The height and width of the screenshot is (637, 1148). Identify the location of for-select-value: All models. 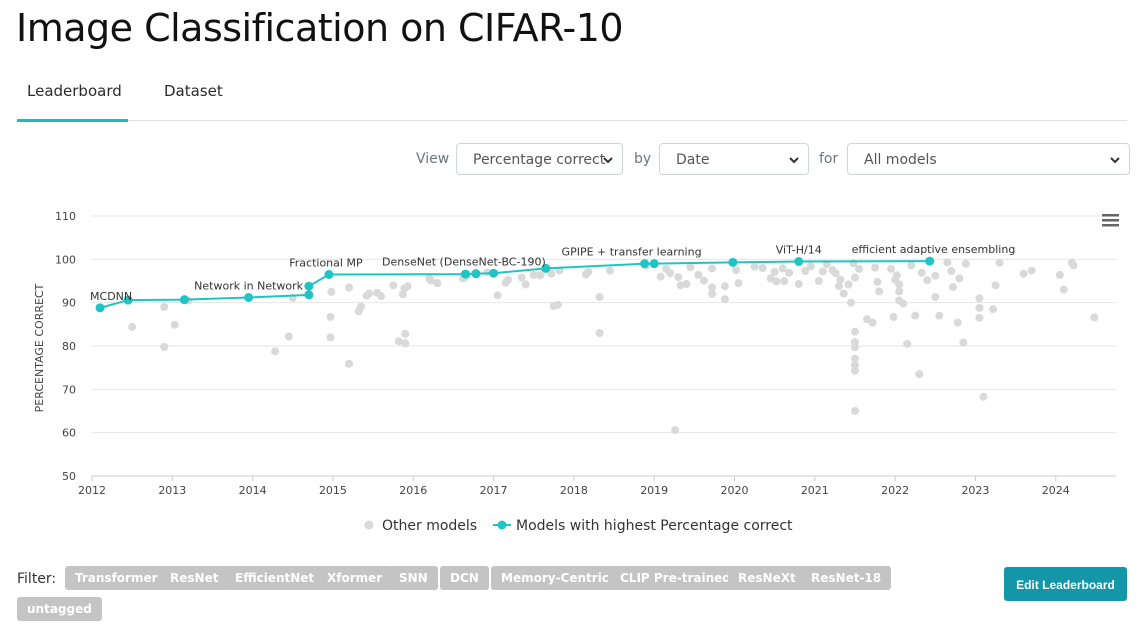
(900, 160).